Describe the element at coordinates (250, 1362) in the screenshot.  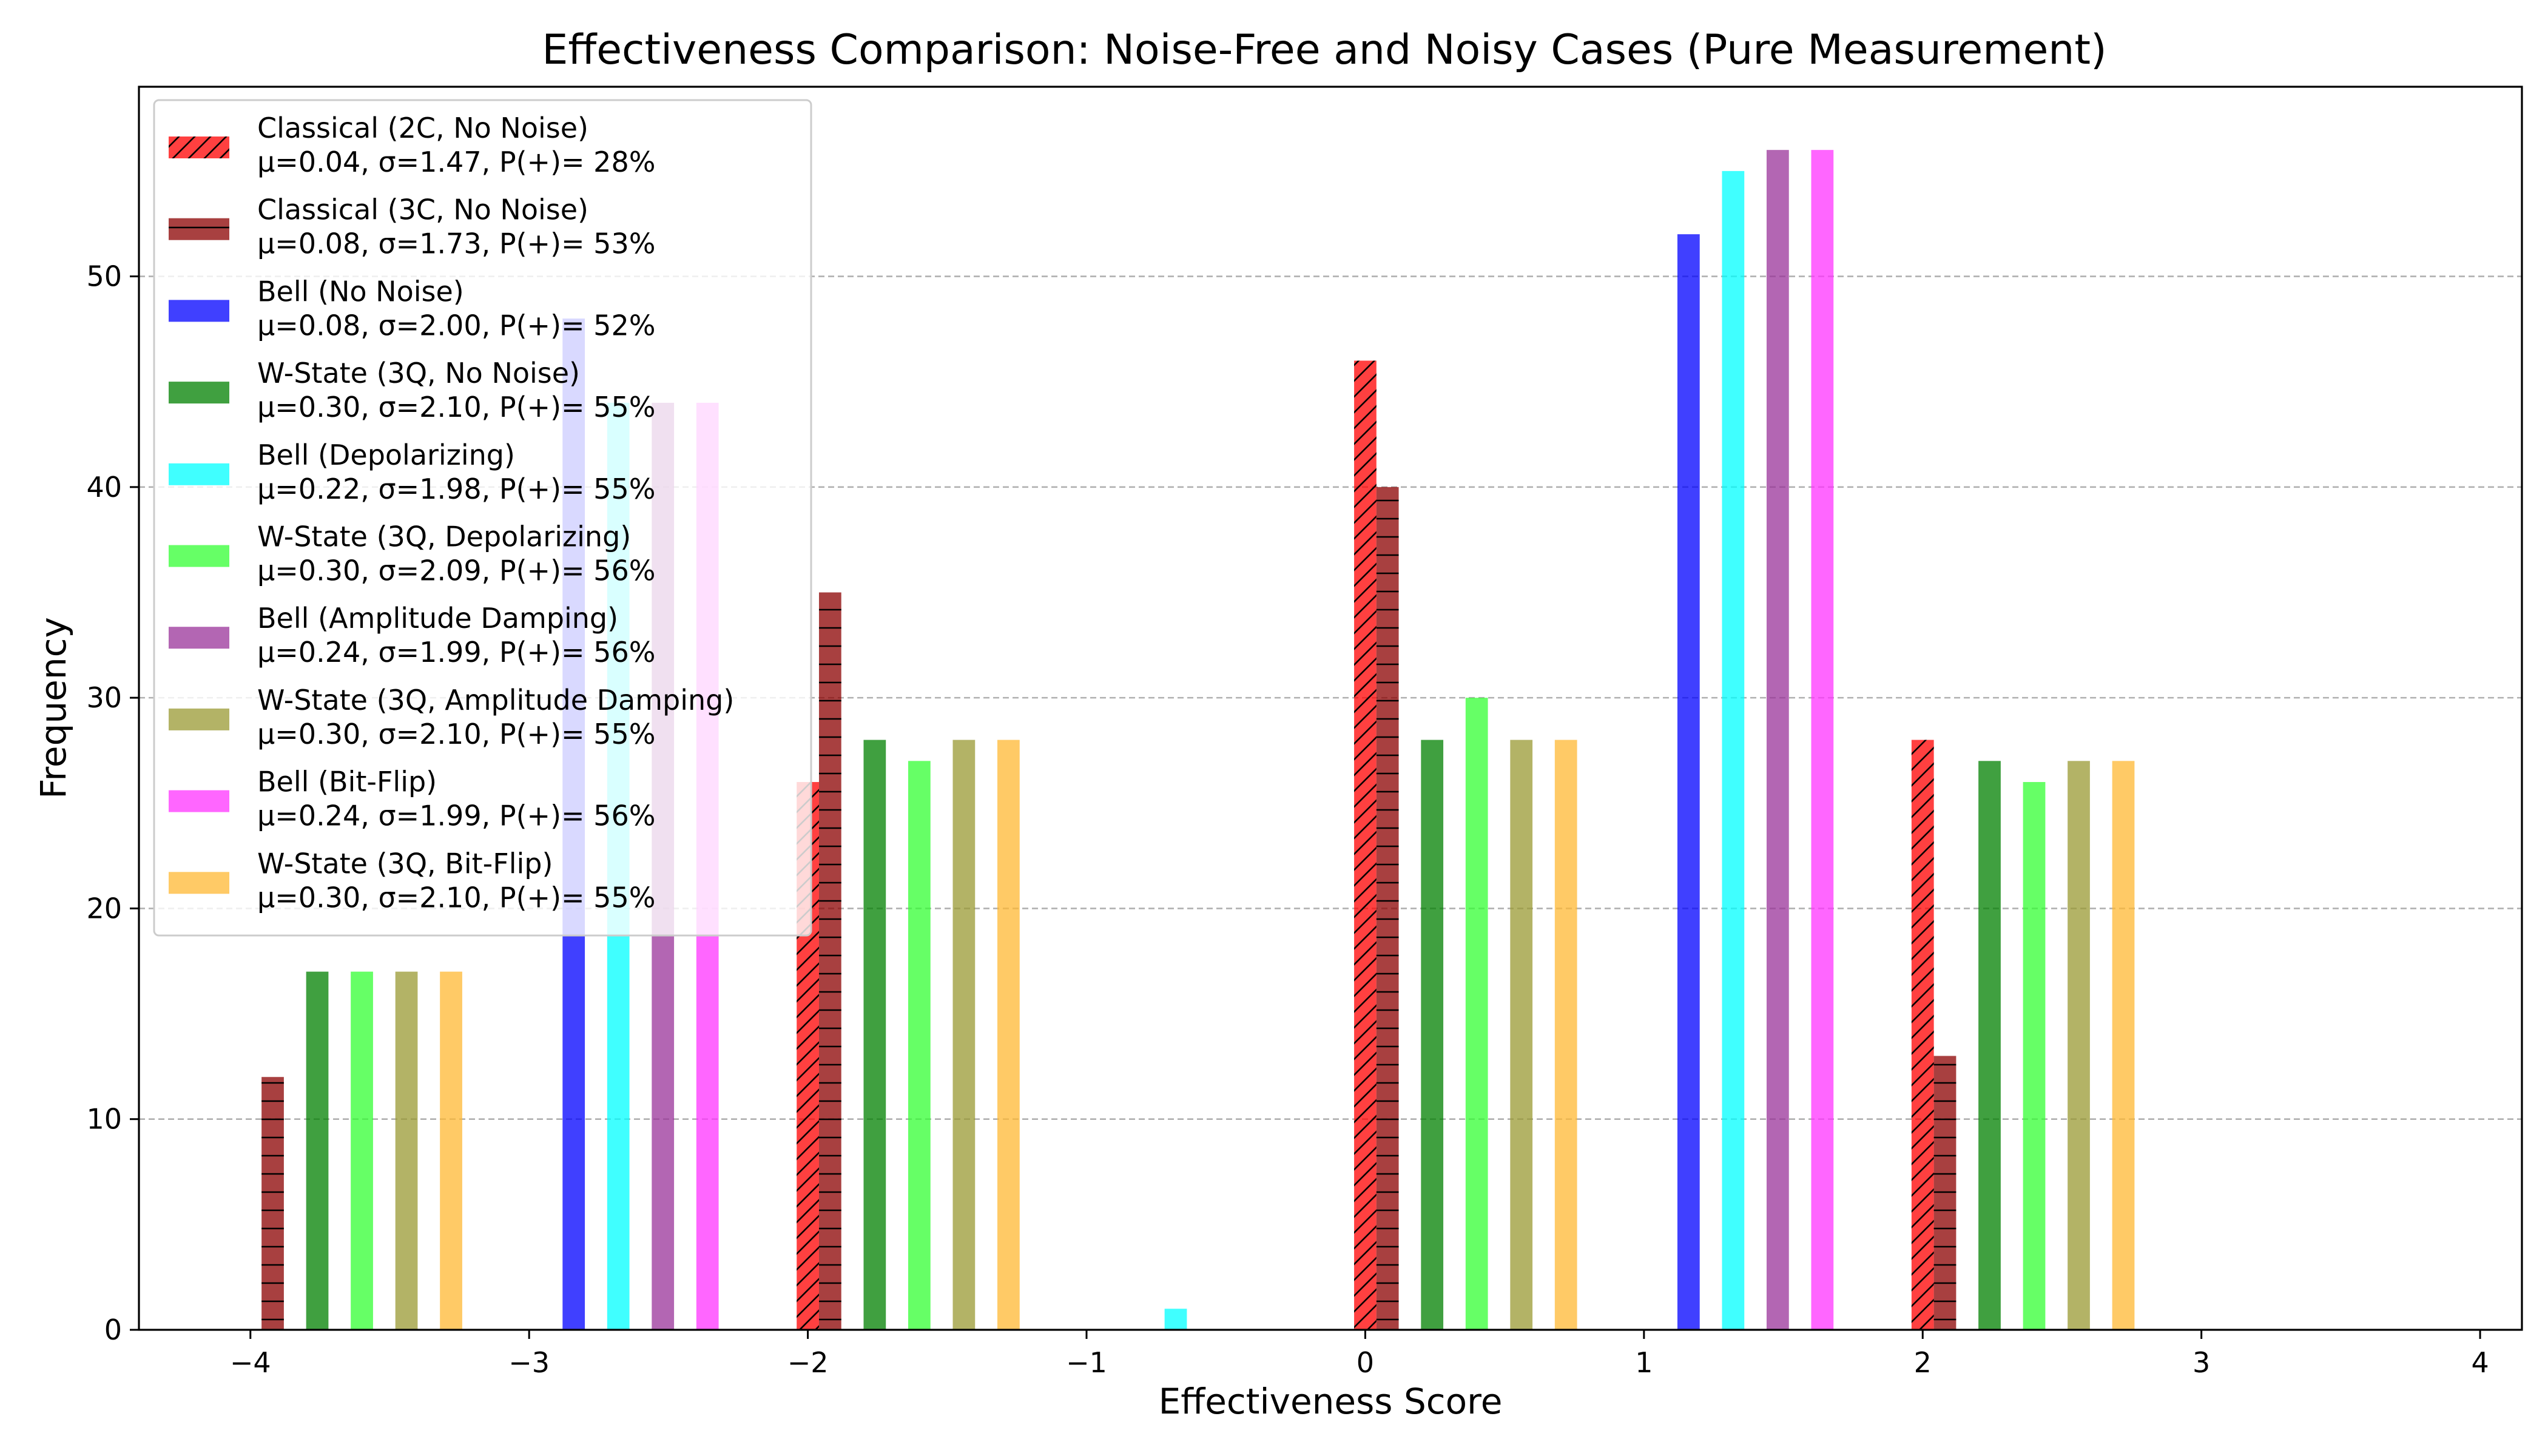
I see `x-tick-label: −4` at that location.